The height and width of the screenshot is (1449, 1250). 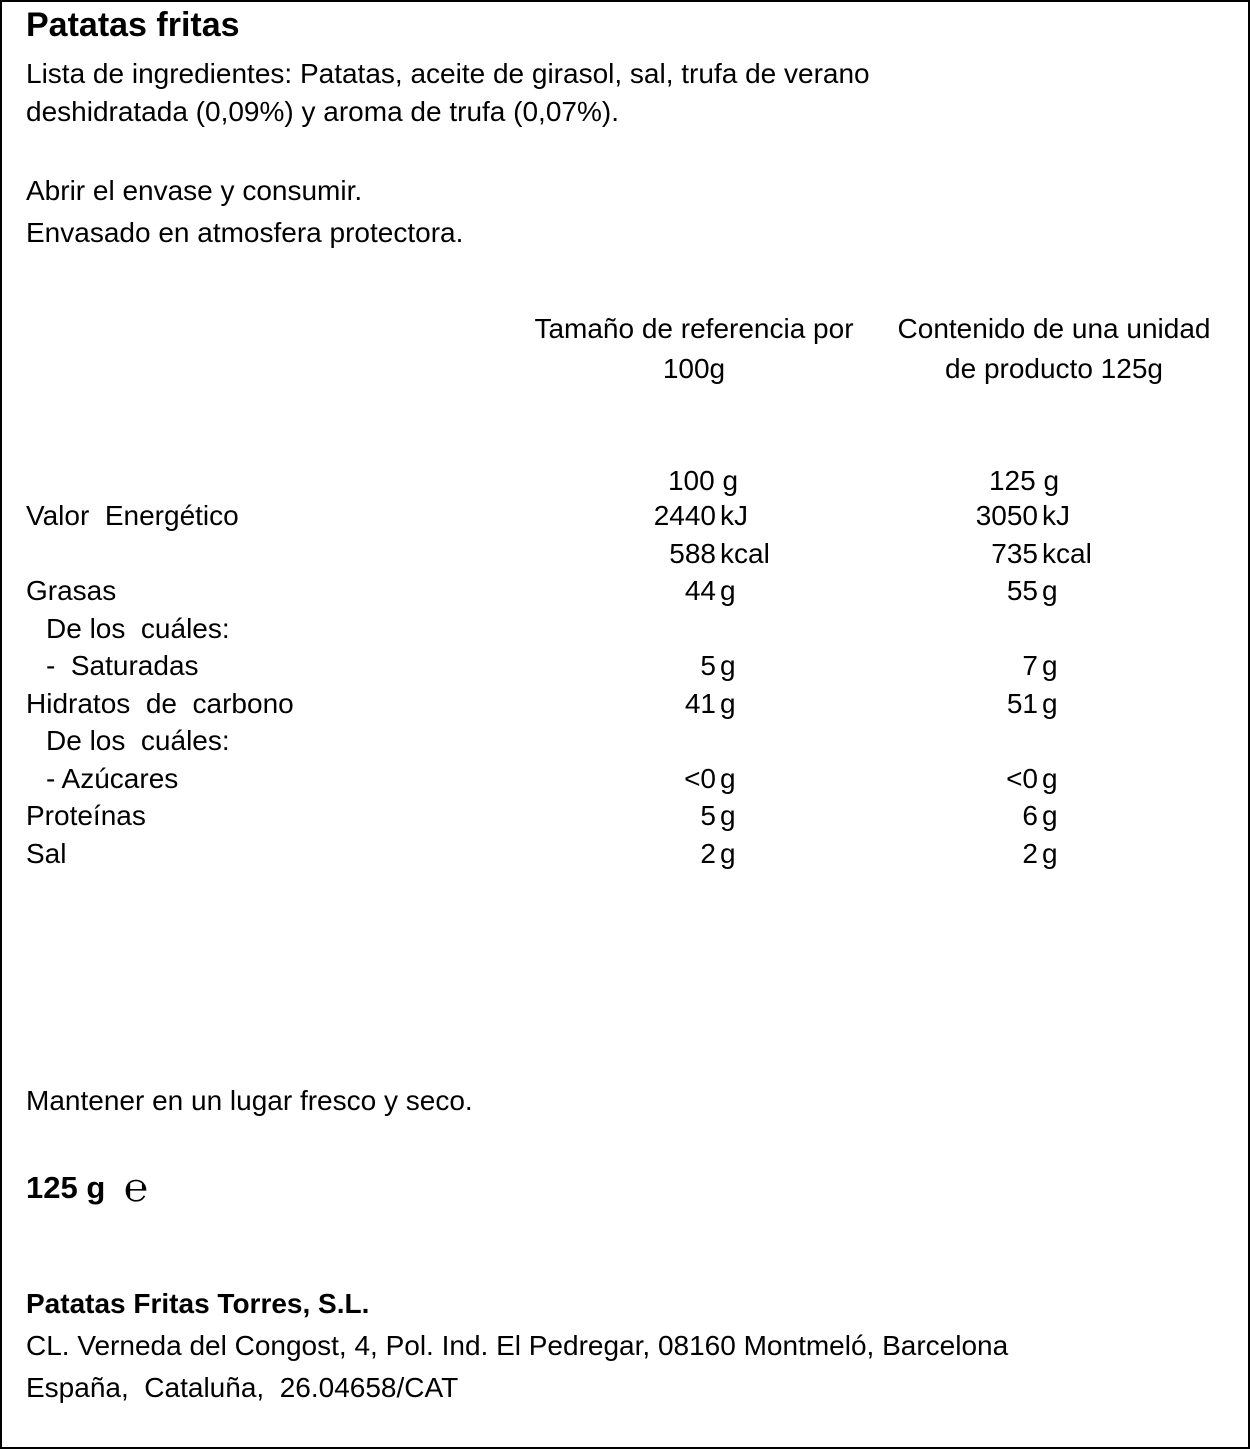 What do you see at coordinates (694, 368) in the screenshot?
I see `column-header: 100g` at bounding box center [694, 368].